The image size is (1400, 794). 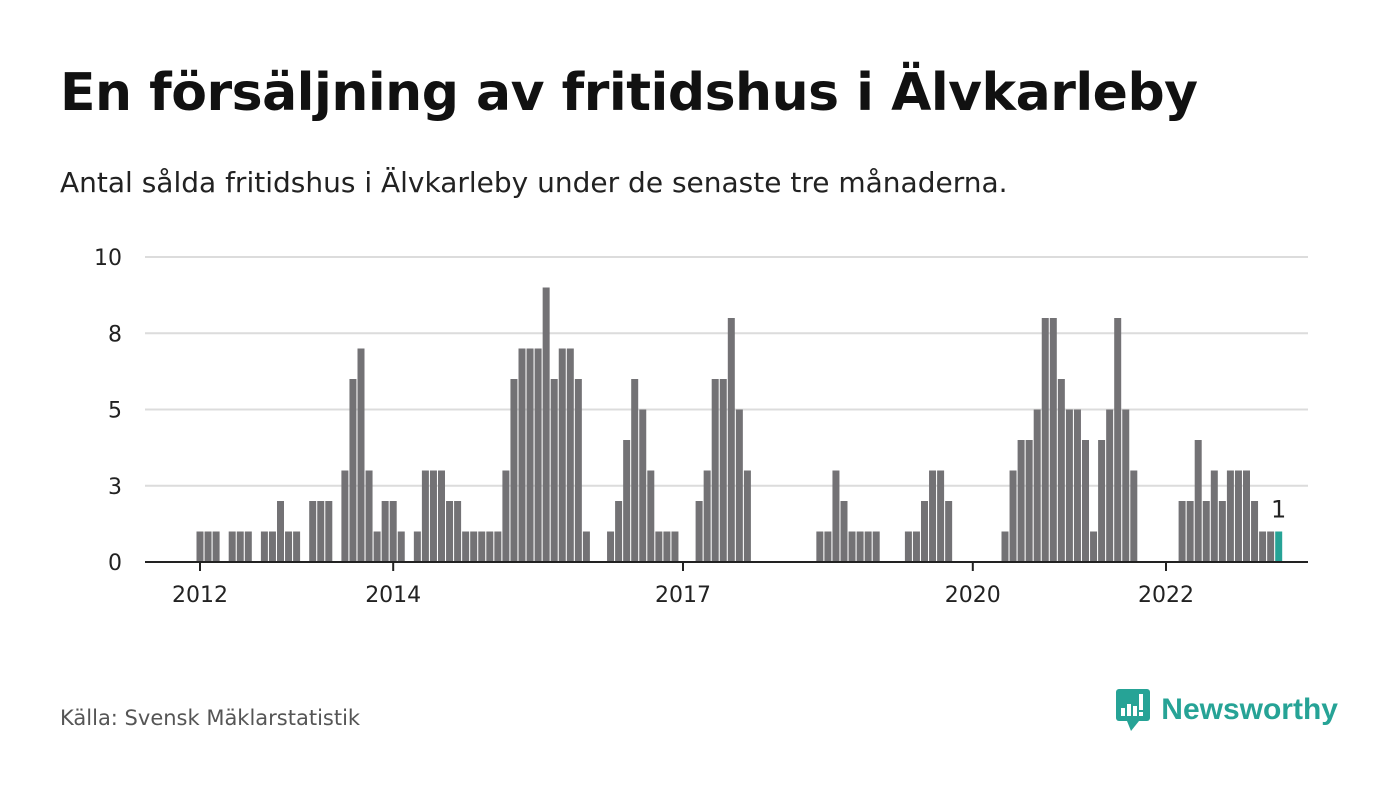 What do you see at coordinates (1249, 709) in the screenshot?
I see `brand-name: Newsworthy` at bounding box center [1249, 709].